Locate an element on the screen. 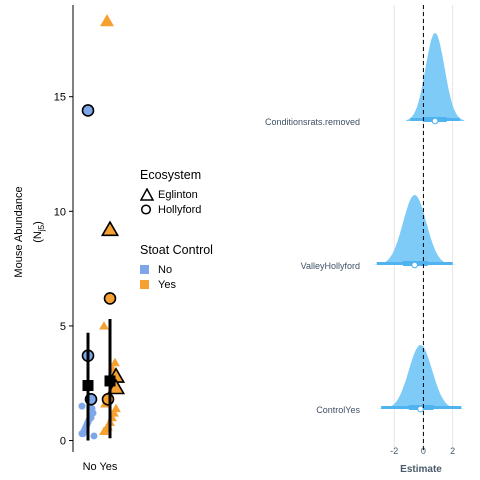 The height and width of the screenshot is (480, 480). circle-shape-icon is located at coordinates (149, 209).